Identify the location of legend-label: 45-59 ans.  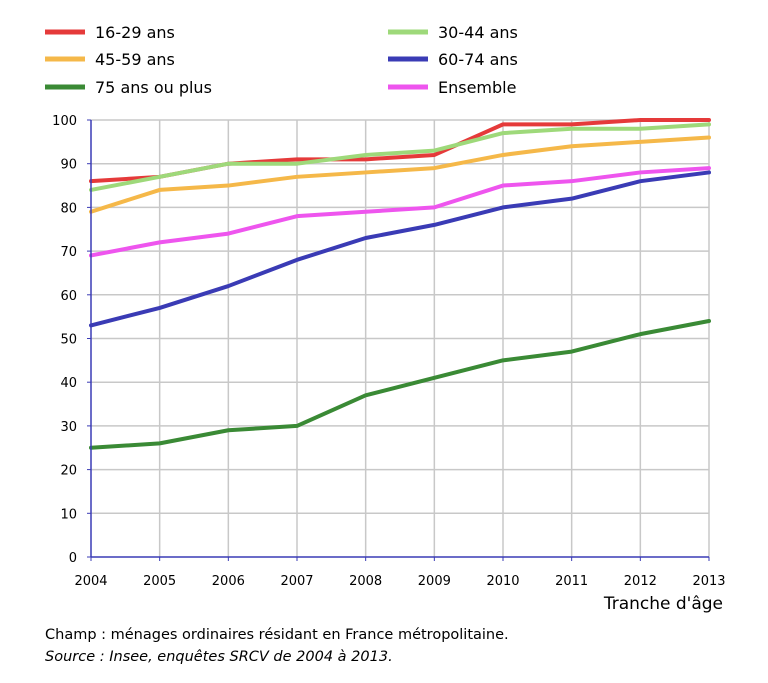
(135, 59).